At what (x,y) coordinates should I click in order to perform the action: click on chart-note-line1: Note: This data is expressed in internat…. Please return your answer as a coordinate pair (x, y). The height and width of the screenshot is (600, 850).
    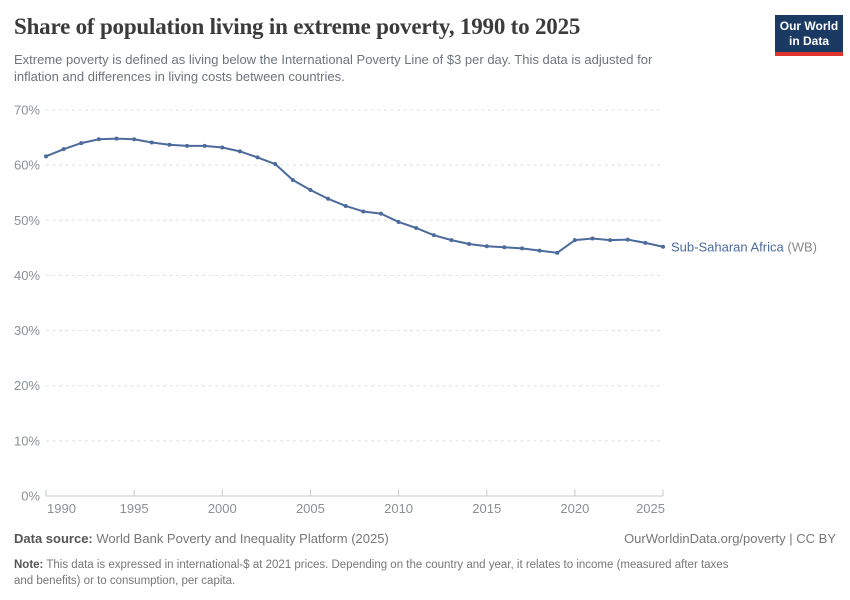
    Looking at the image, I should click on (371, 565).